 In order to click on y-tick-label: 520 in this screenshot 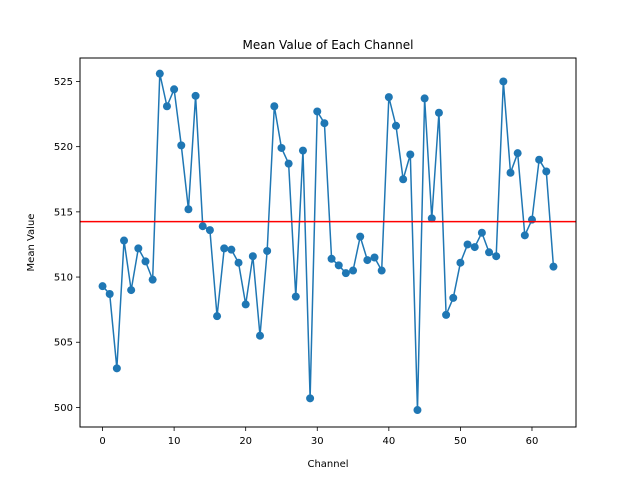, I will do `click(63, 147)`.